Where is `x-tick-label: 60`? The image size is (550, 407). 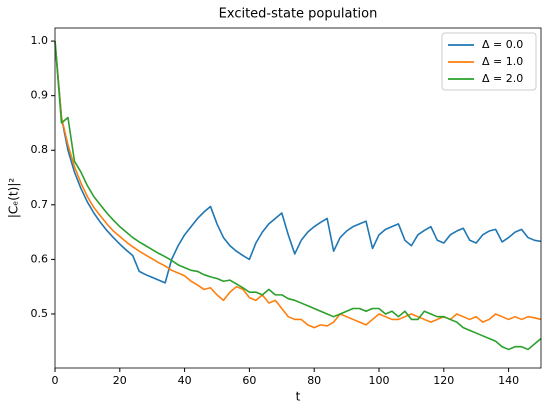
x-tick-label: 60 is located at coordinates (249, 380).